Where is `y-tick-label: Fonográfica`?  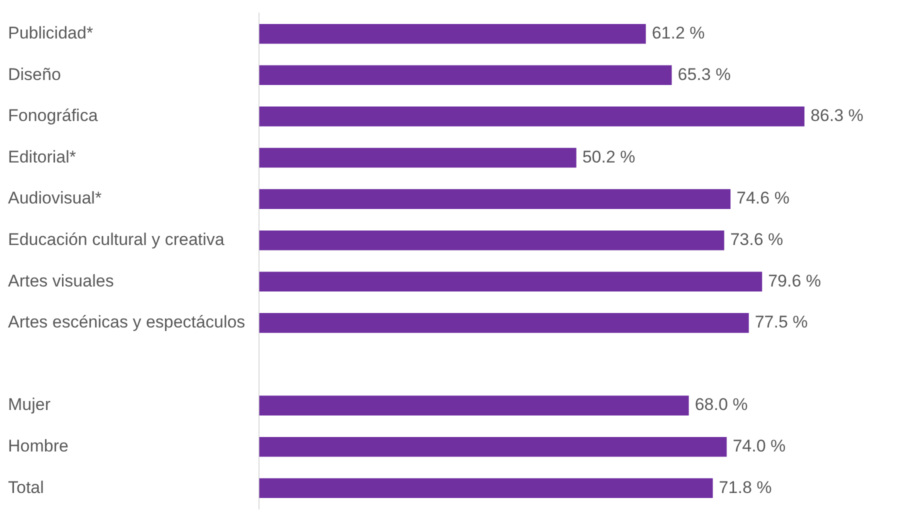 y-tick-label: Fonográfica is located at coordinates (53, 116).